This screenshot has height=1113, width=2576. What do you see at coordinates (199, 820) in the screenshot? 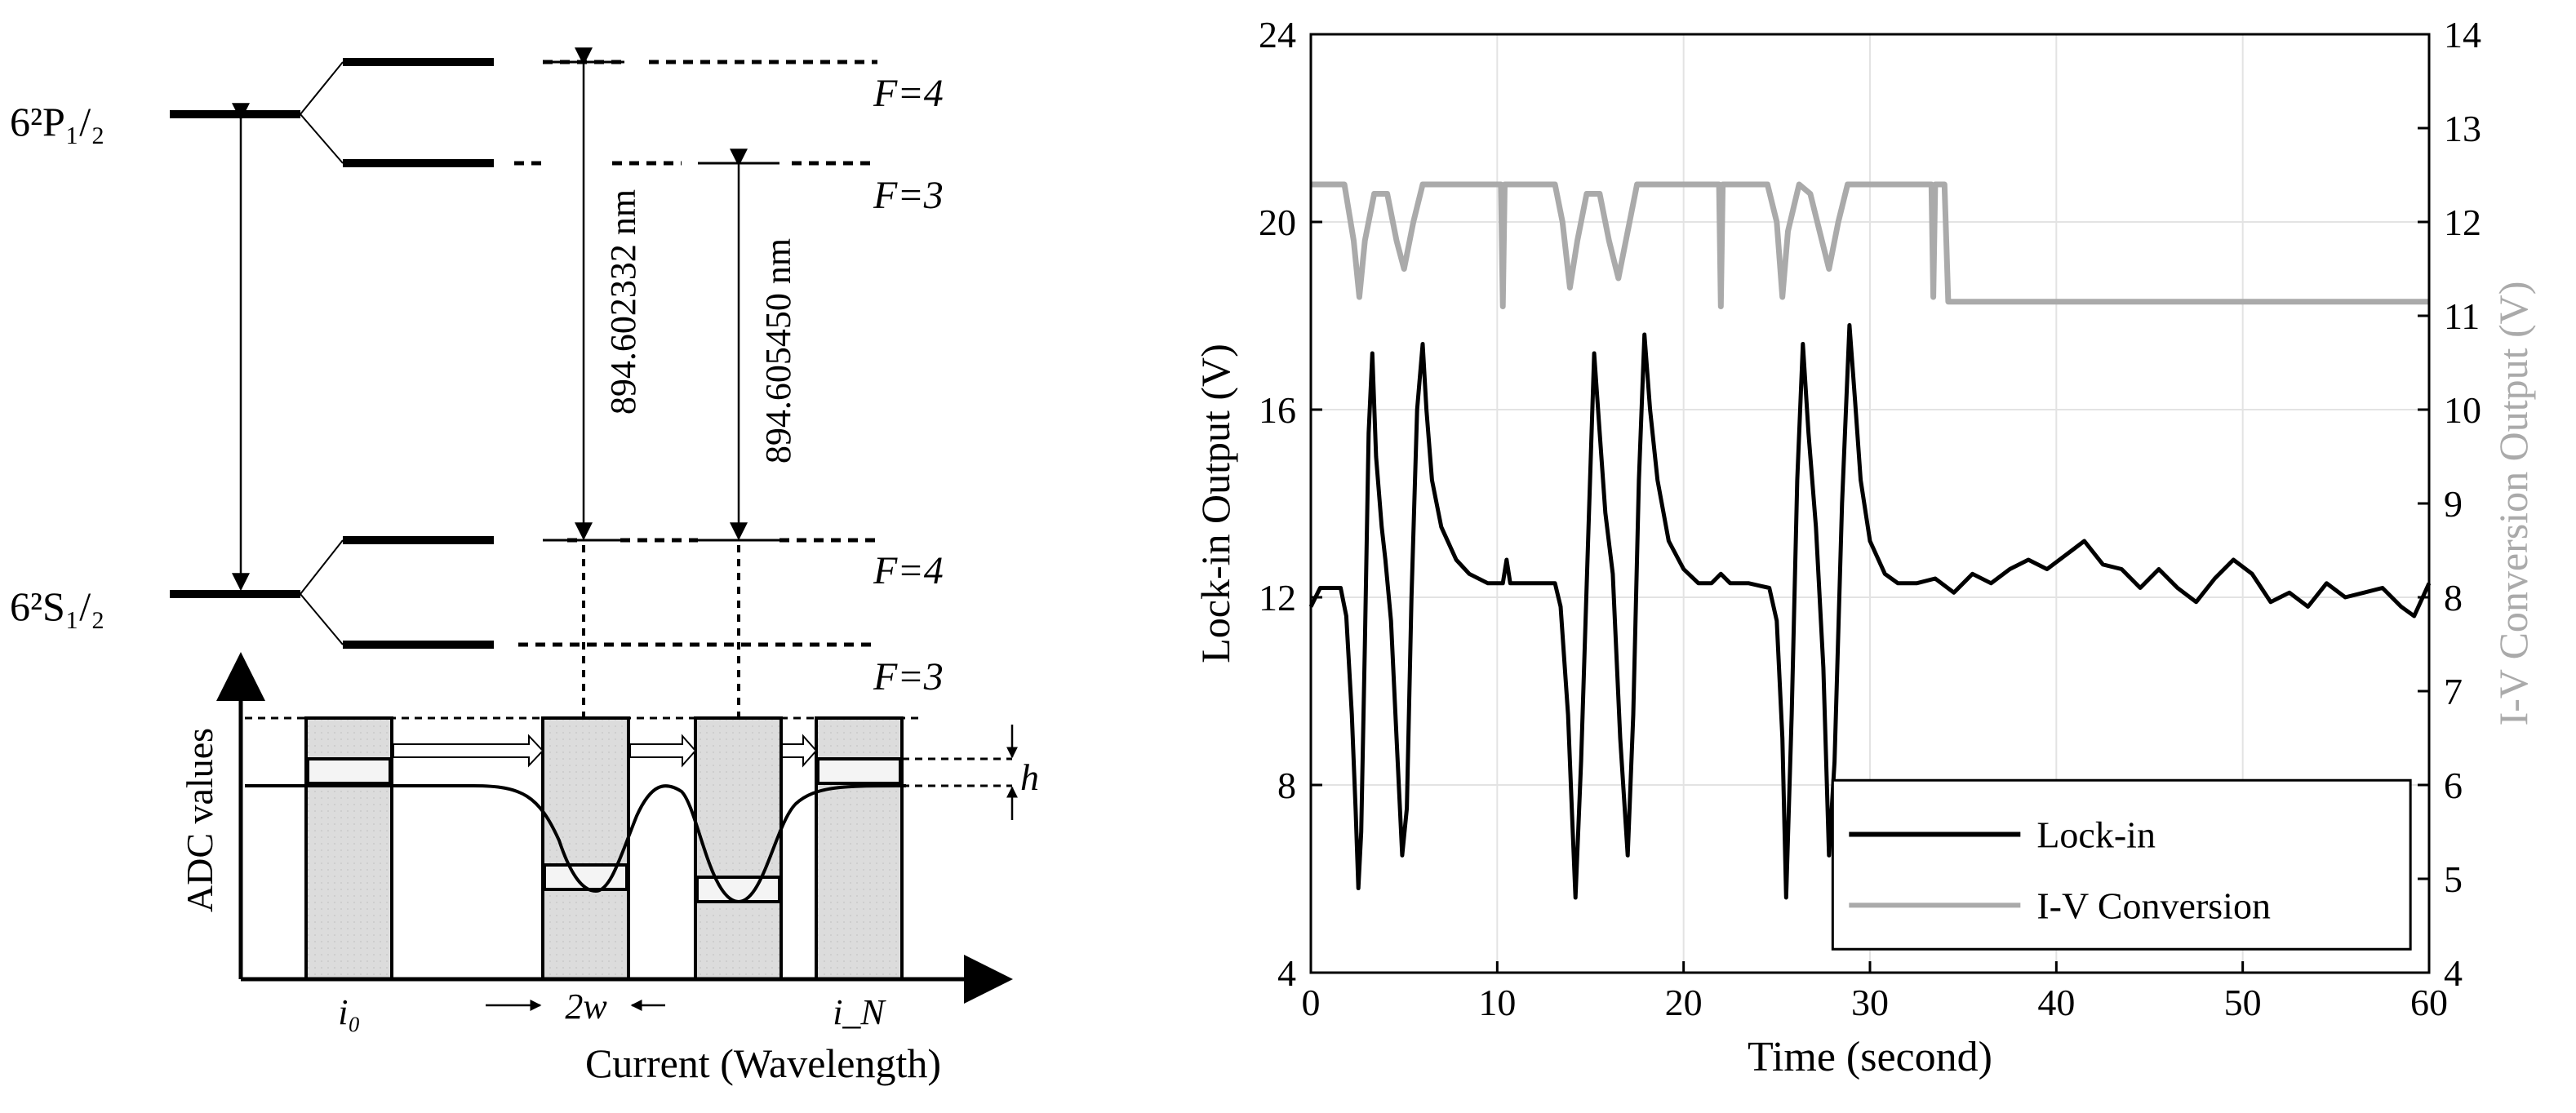
I see `adc-ylabel: ADC values` at bounding box center [199, 820].